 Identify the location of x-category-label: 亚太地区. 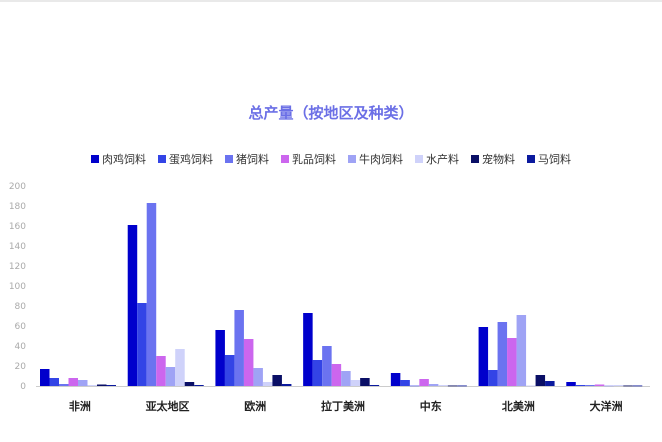
(168, 406).